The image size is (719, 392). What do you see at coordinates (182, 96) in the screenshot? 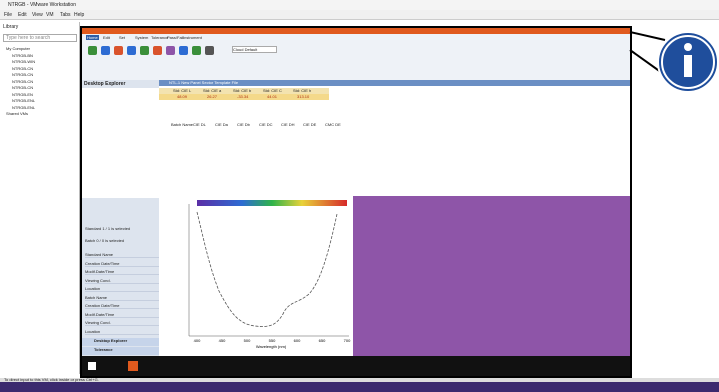
I see `table-cell: 48.09` at bounding box center [182, 96].